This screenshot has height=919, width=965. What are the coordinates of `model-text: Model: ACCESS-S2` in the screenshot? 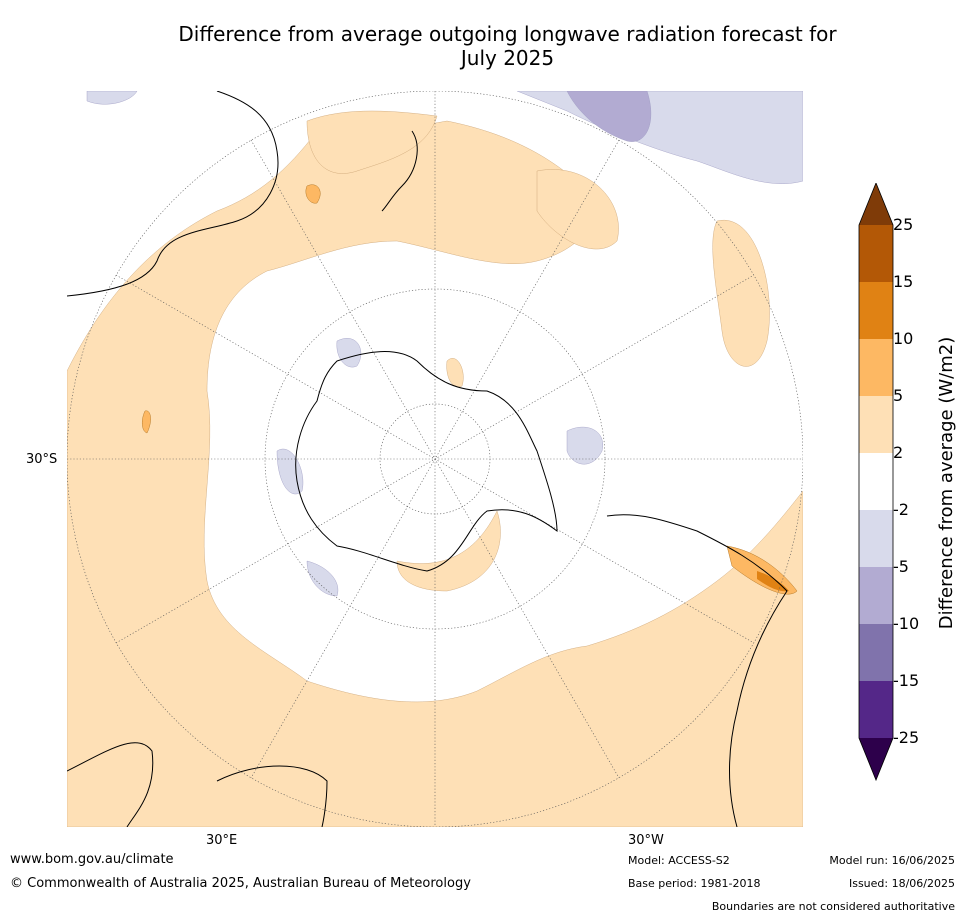 It's located at (679, 860).